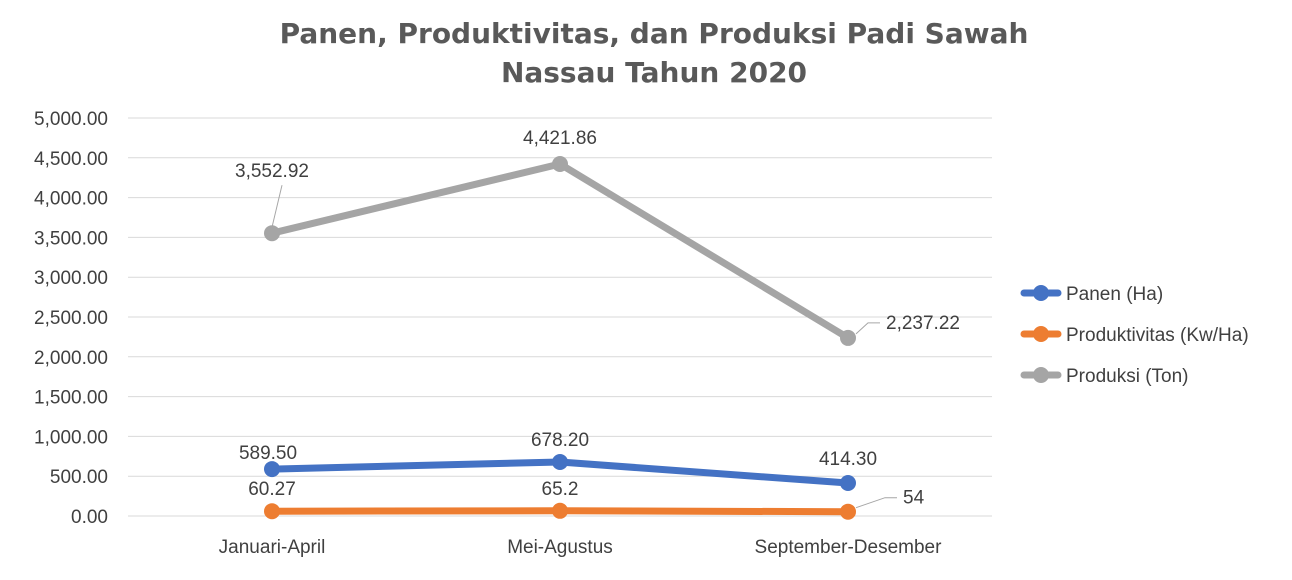  I want to click on data-label: 65.2, so click(560, 489).